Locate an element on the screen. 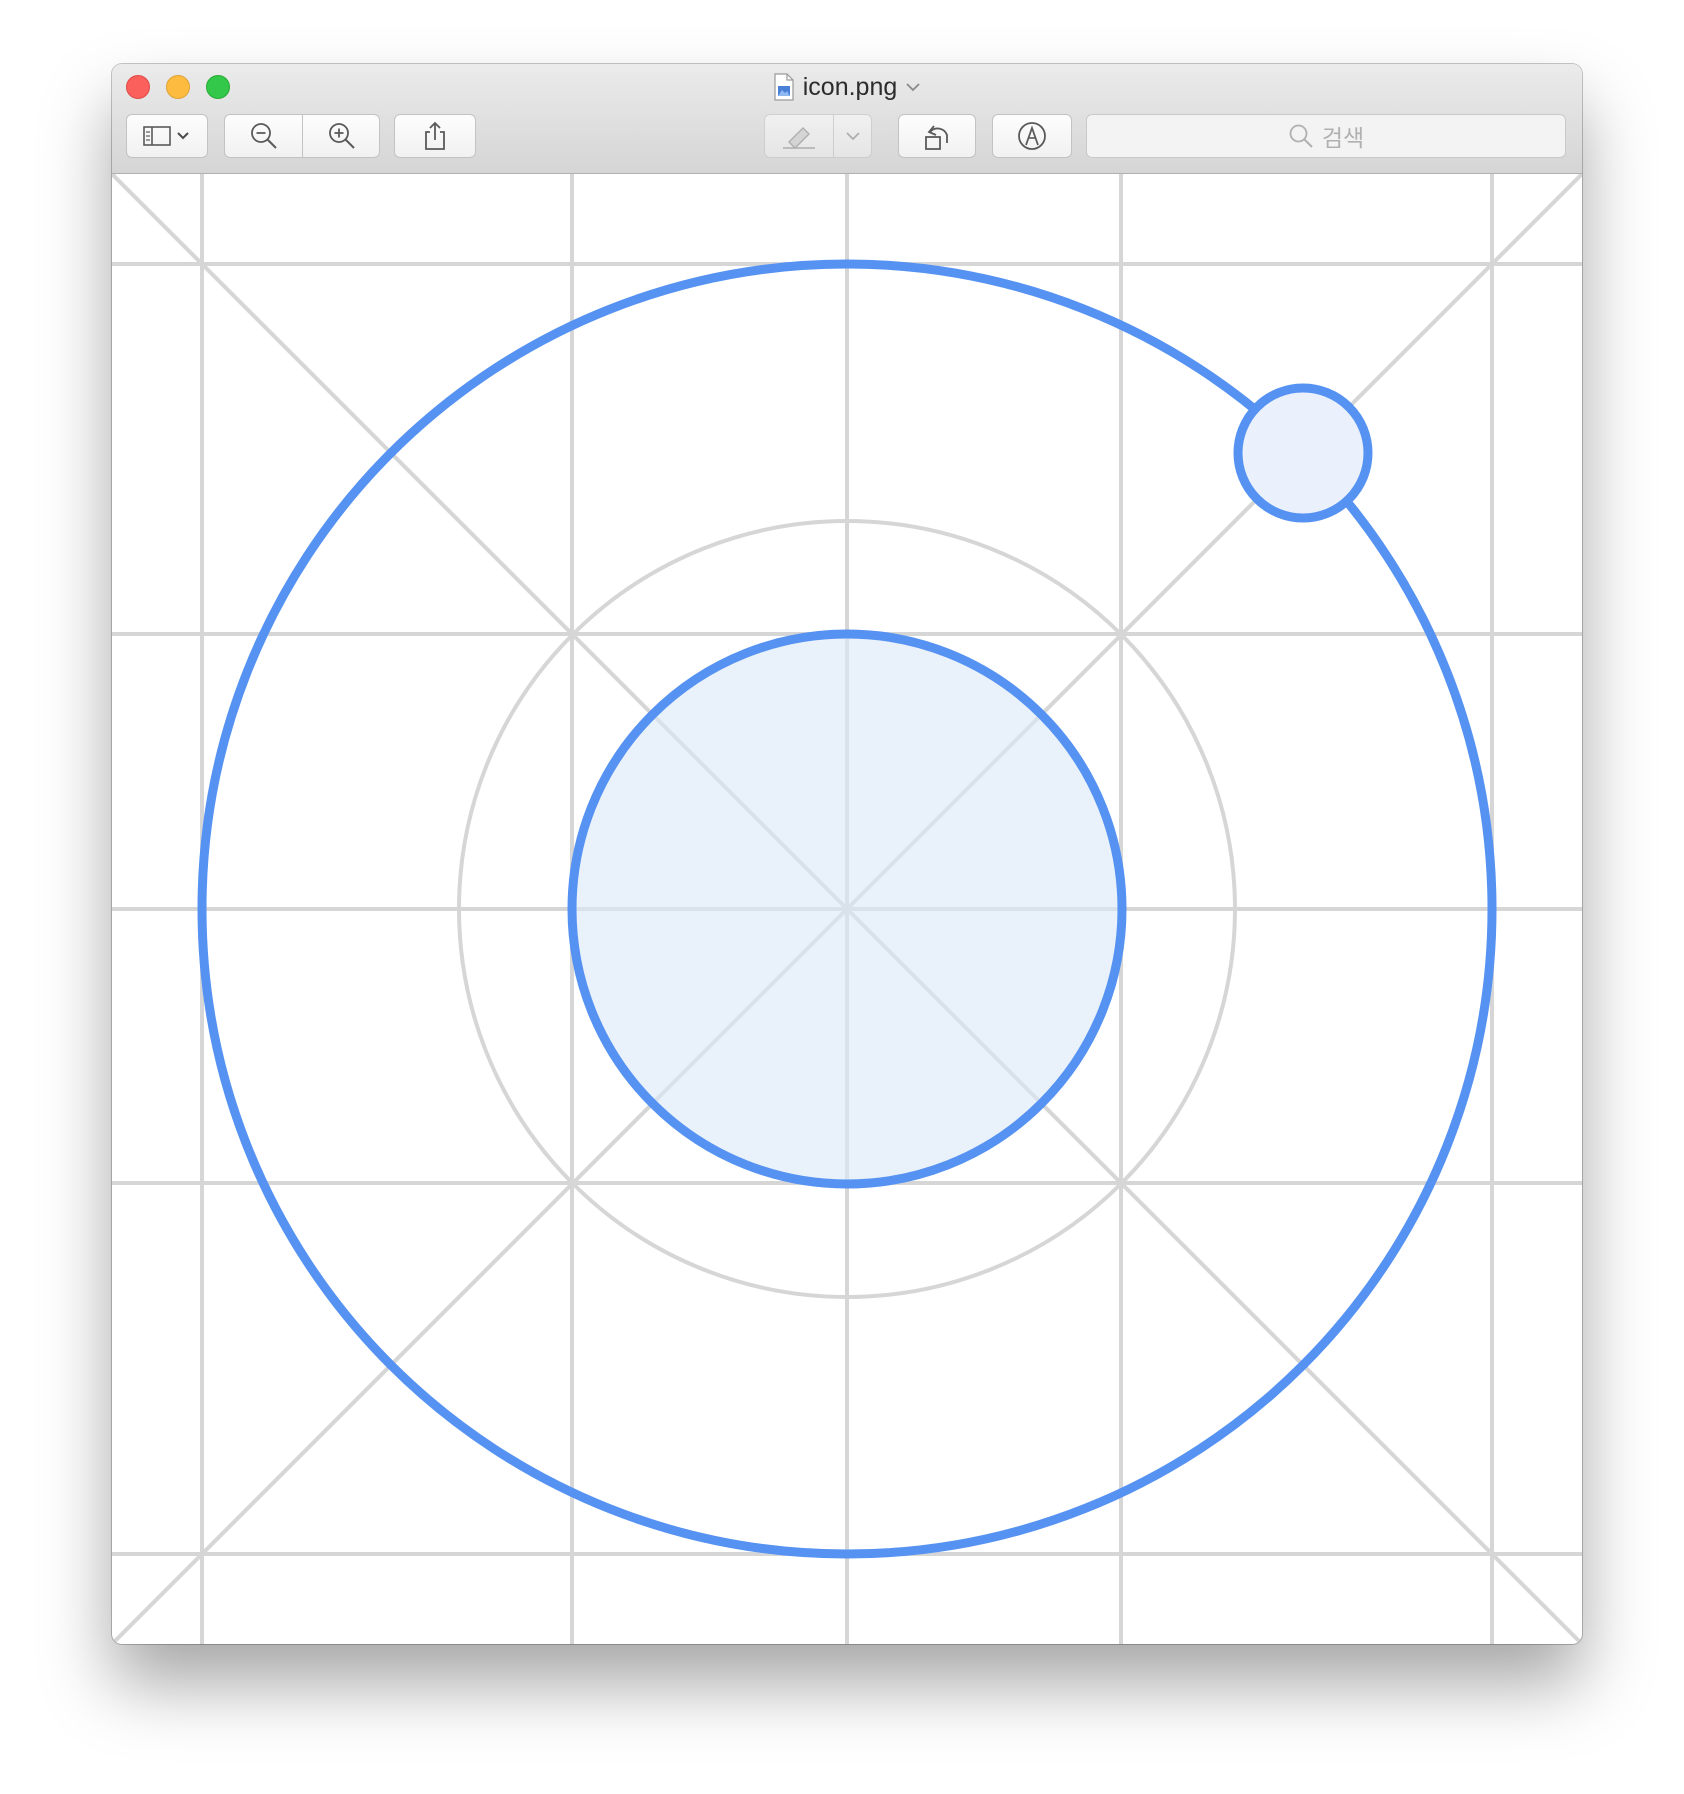 The width and height of the screenshot is (1684, 1794). markup-pen-icon is located at coordinates (1032, 136).